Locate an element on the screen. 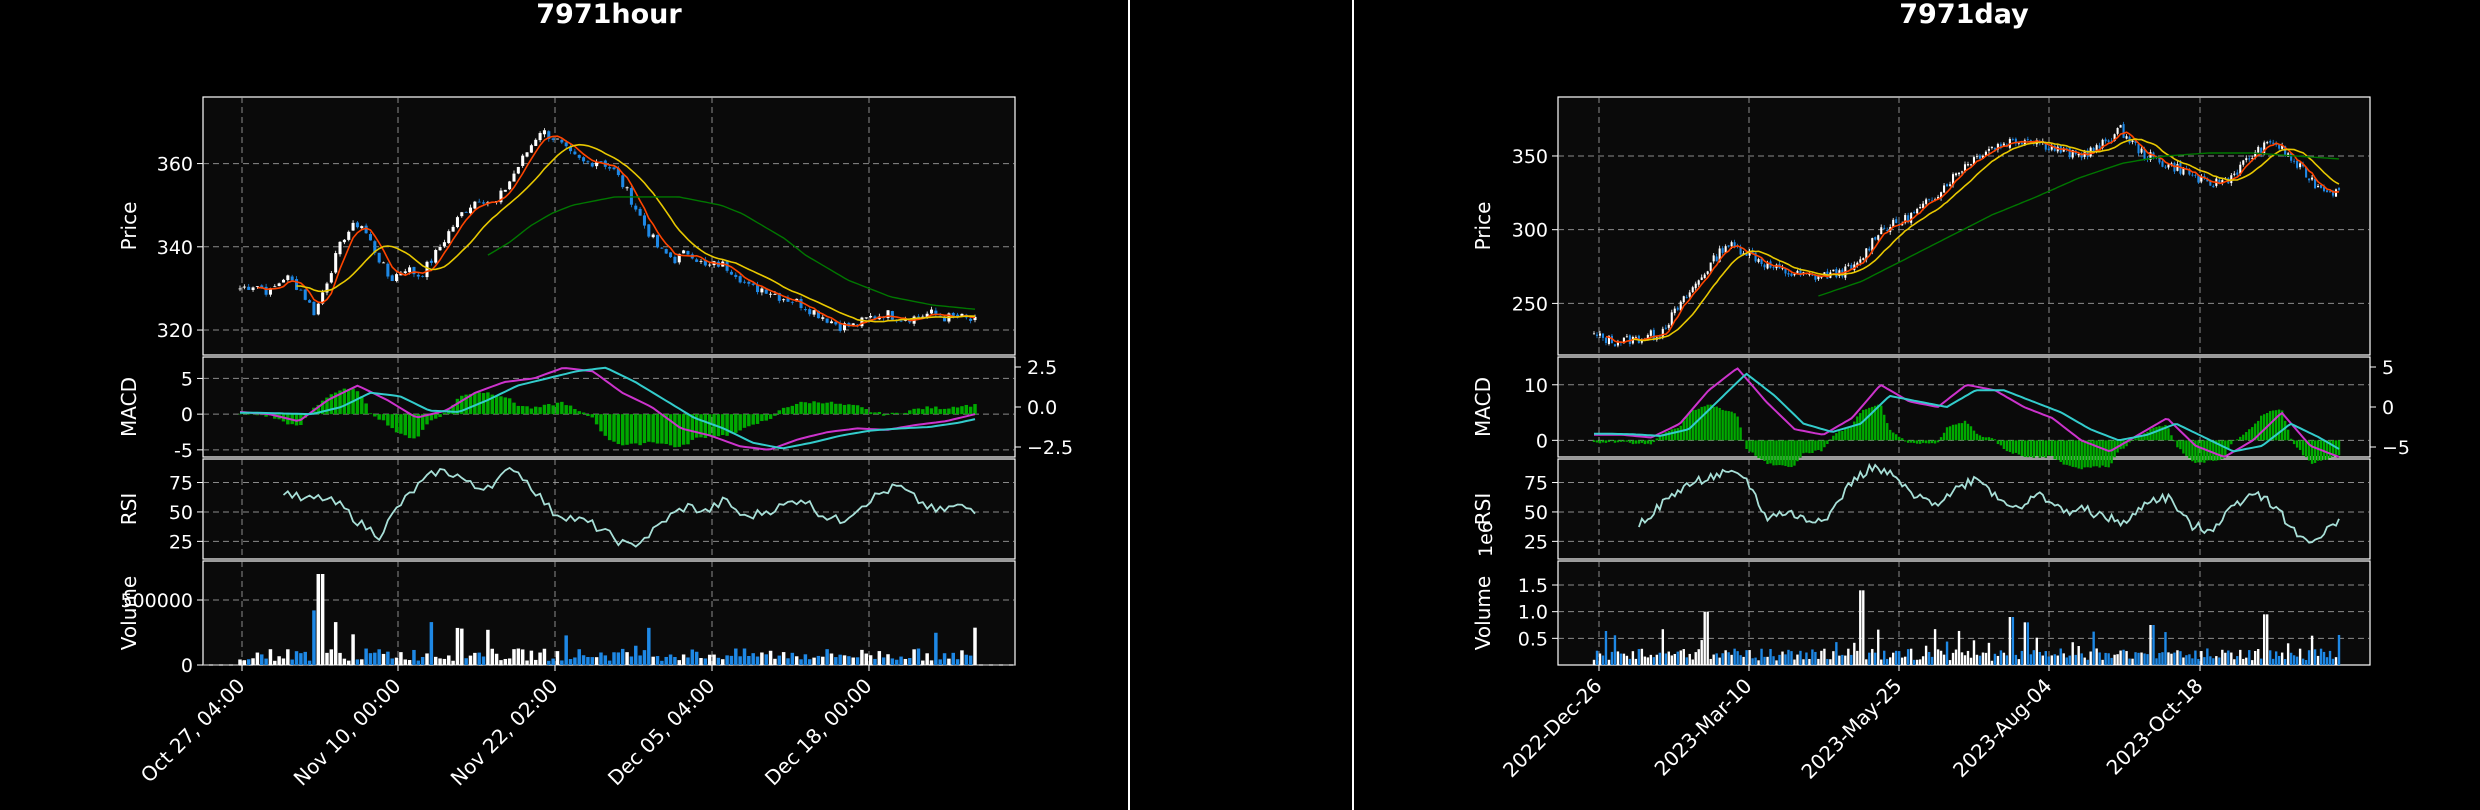 The width and height of the screenshot is (2480, 810). x-tick-label: Dec 05, 04:00 is located at coordinates (661, 732).